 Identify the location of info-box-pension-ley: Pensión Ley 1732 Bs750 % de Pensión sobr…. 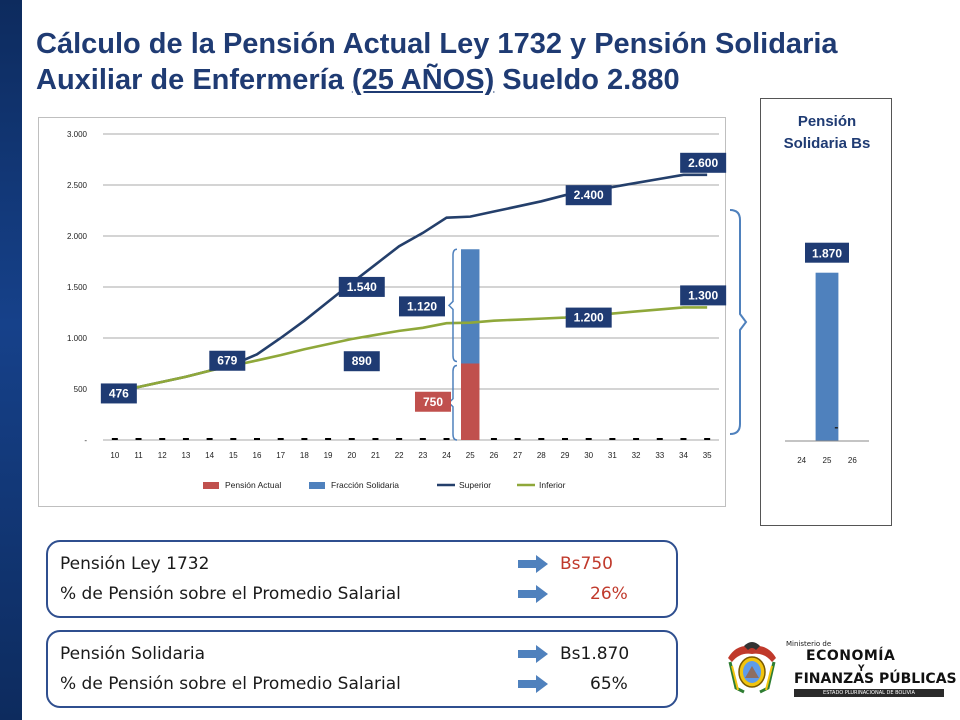
(362, 579).